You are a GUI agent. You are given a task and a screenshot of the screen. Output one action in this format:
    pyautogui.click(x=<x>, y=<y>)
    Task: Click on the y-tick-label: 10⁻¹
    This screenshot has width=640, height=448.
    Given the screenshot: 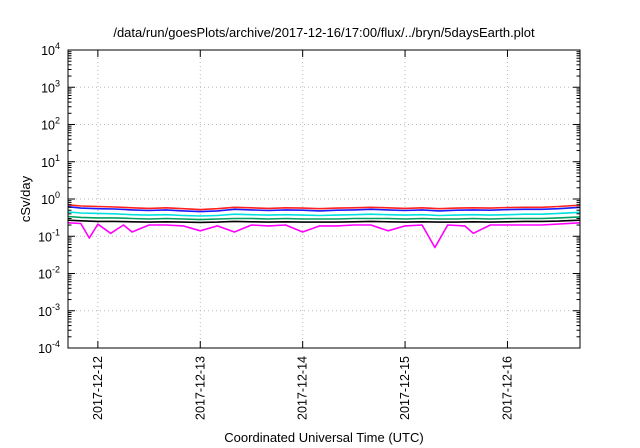 What is the action you would take?
    pyautogui.click(x=49, y=235)
    